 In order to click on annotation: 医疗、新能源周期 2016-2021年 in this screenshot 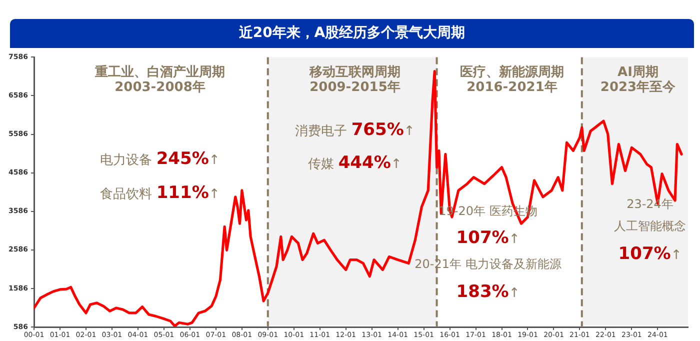, I will do `click(512, 80)`.